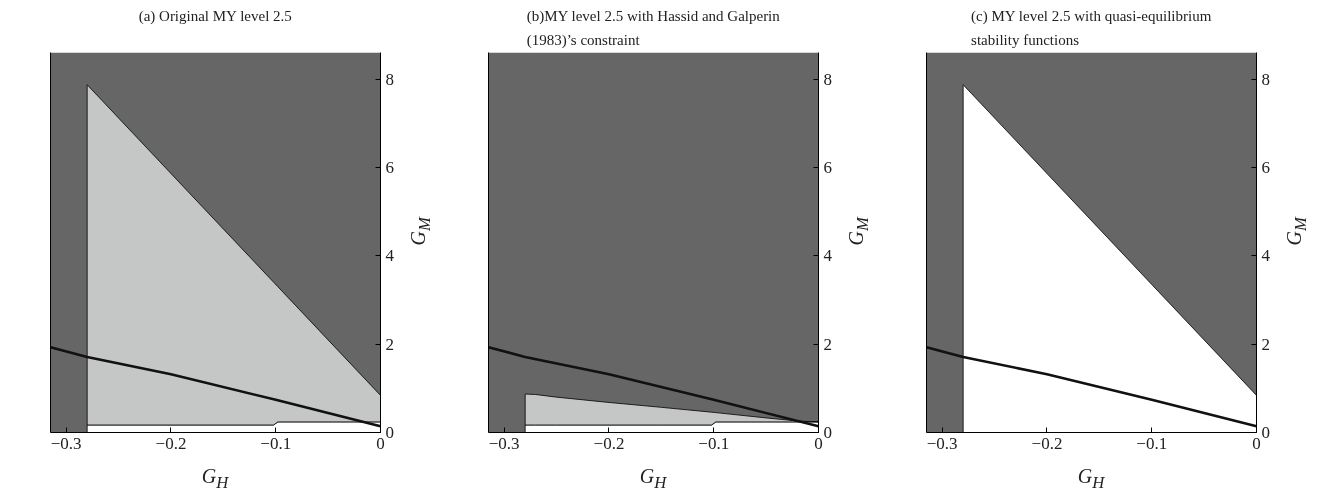 This screenshot has width=1326, height=499. Describe the element at coordinates (653, 28) in the screenshot. I see `chart-title: (b)MY level 2.5 with Hassid and Galperin (1983)’s constraint` at that location.